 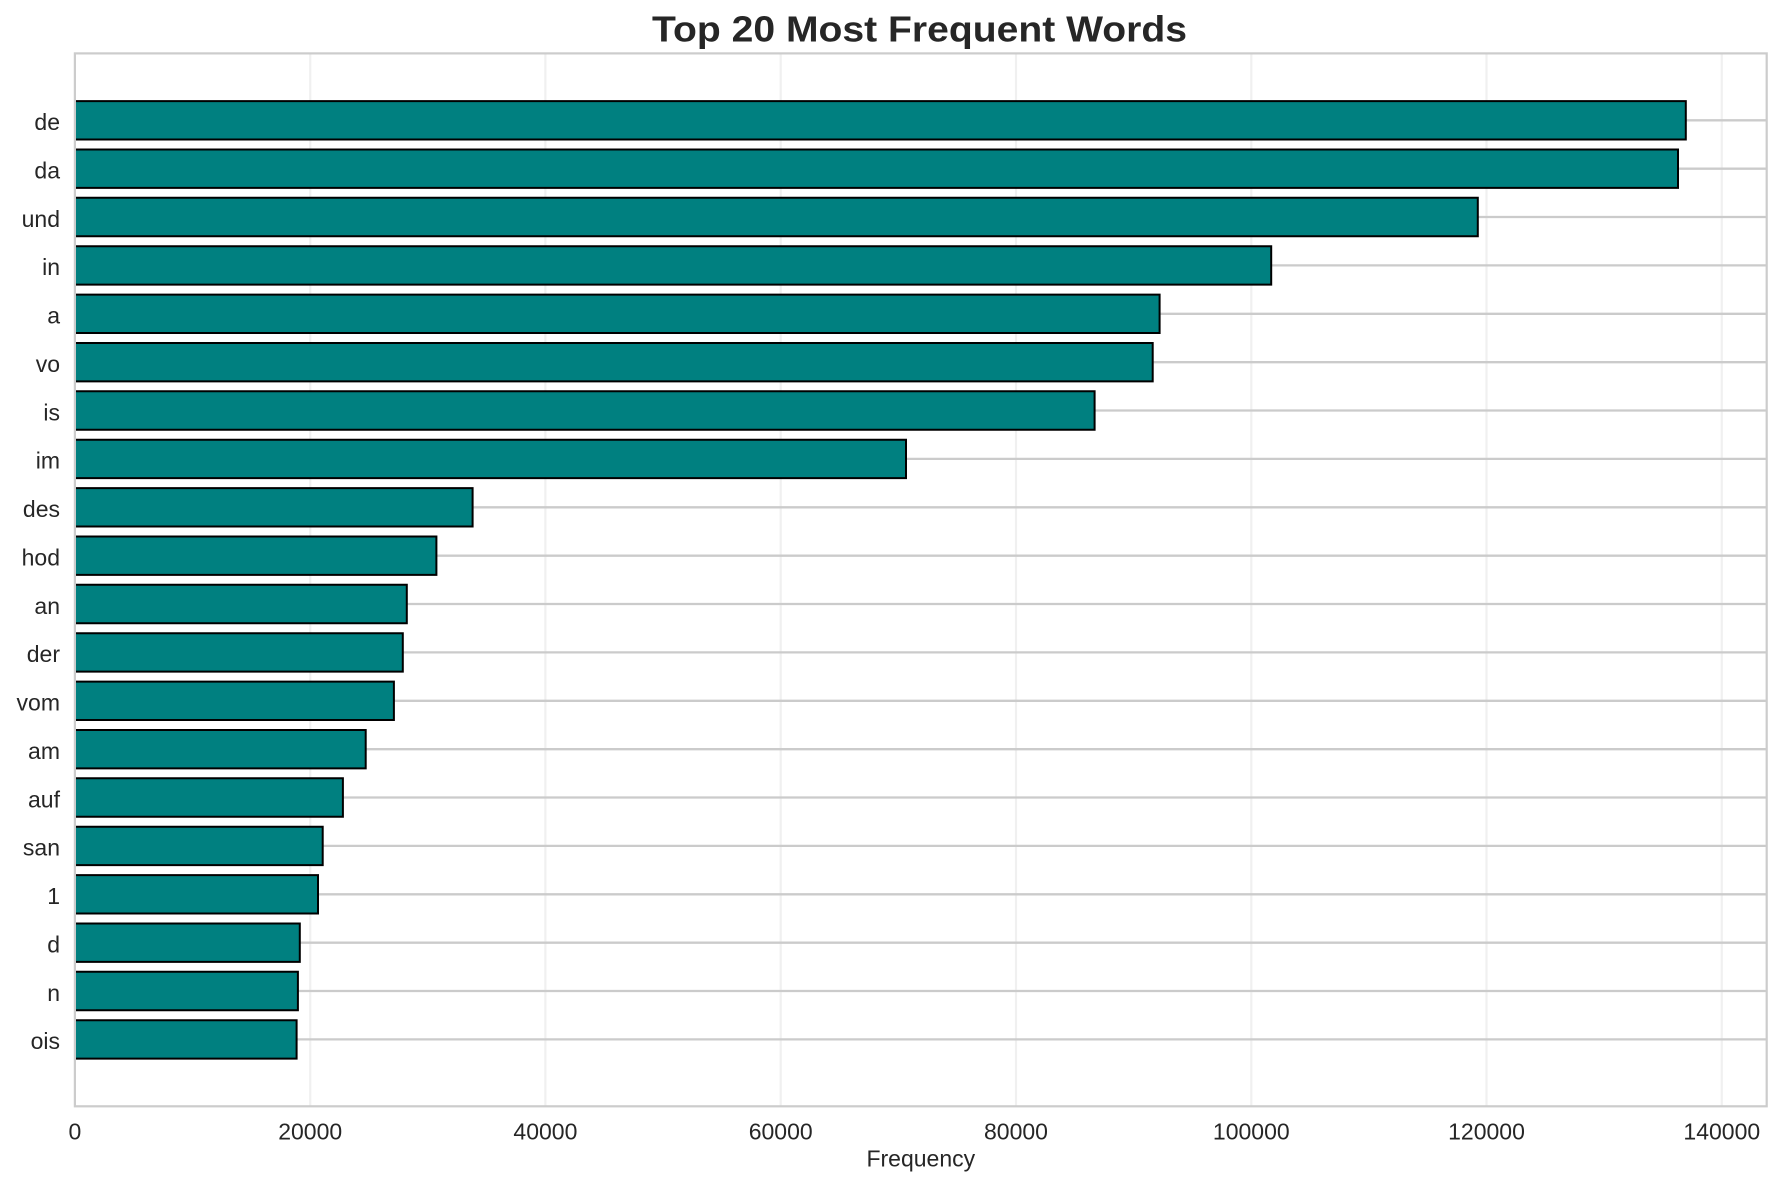 I want to click on svg-text: ois, so click(x=45, y=1041).